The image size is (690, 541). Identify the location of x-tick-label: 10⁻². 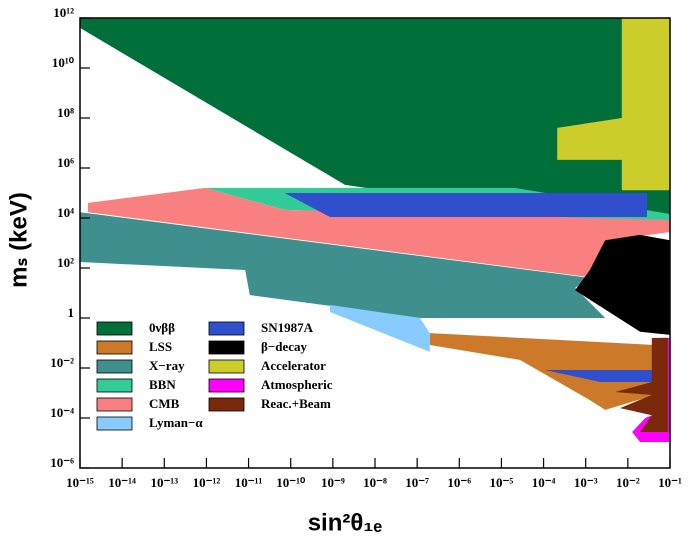
(628, 482).